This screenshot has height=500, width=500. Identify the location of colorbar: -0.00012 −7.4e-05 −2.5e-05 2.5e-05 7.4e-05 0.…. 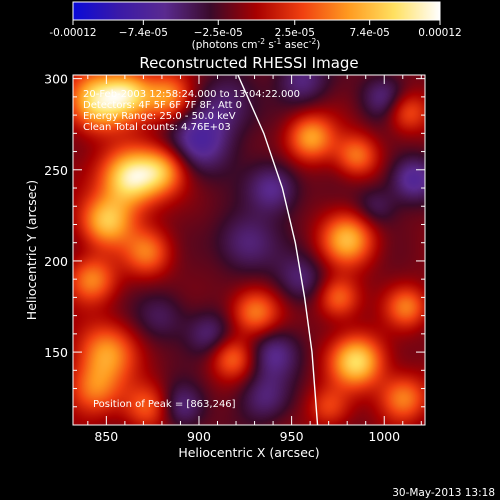
(255, 26).